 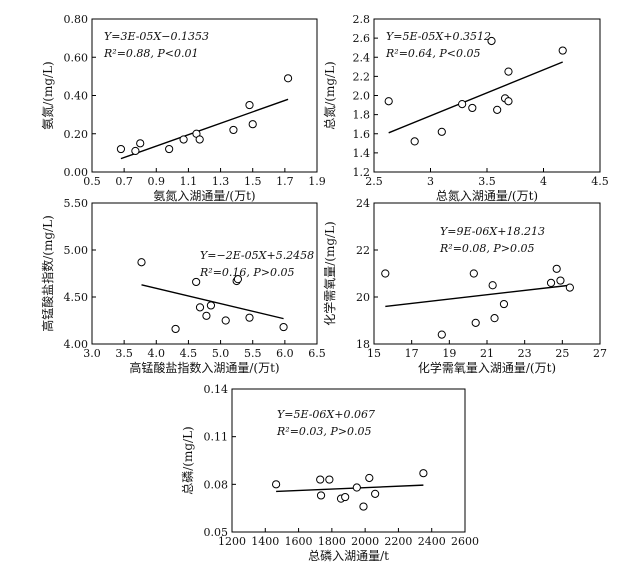 I want to click on y-tick-label: 2.8, so click(x=362, y=19).